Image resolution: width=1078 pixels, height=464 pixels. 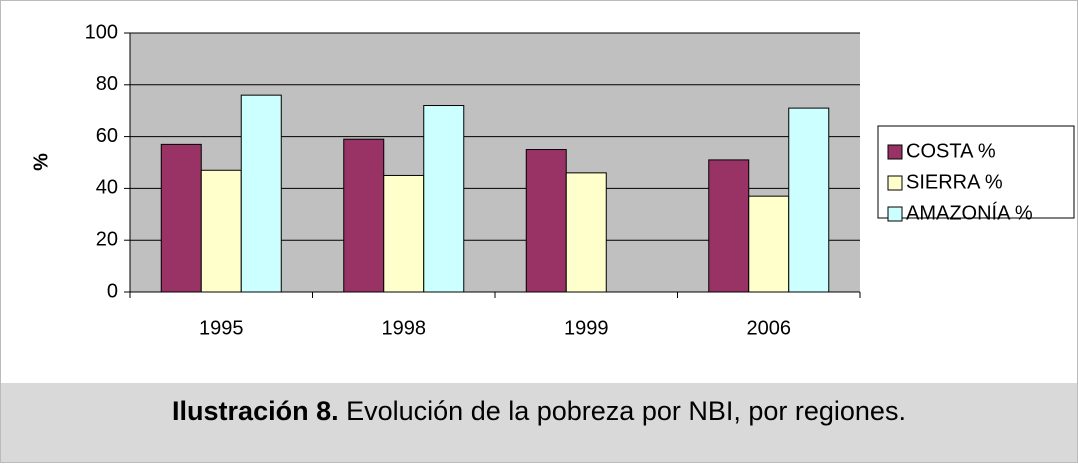 What do you see at coordinates (41, 162) in the screenshot?
I see `y-axis-label: %` at bounding box center [41, 162].